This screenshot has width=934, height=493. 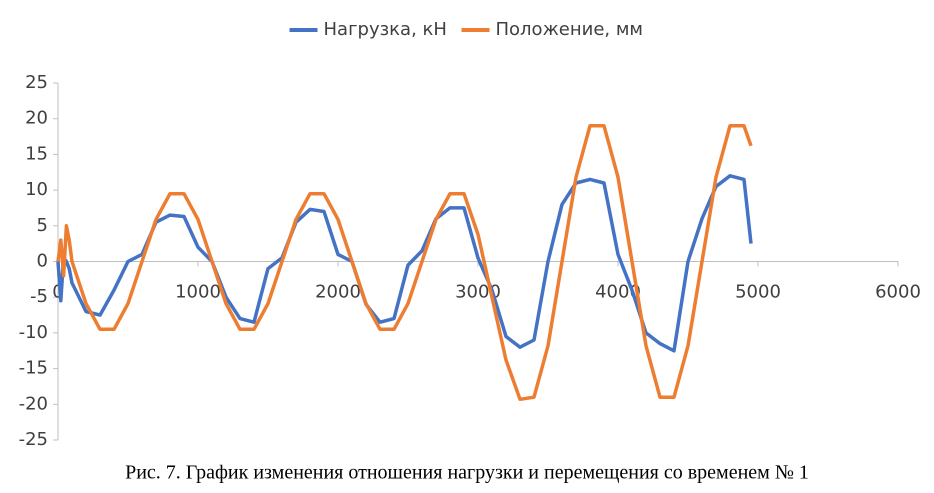 What do you see at coordinates (570, 29) in the screenshot?
I see `legend-label: Положение, мм` at bounding box center [570, 29].